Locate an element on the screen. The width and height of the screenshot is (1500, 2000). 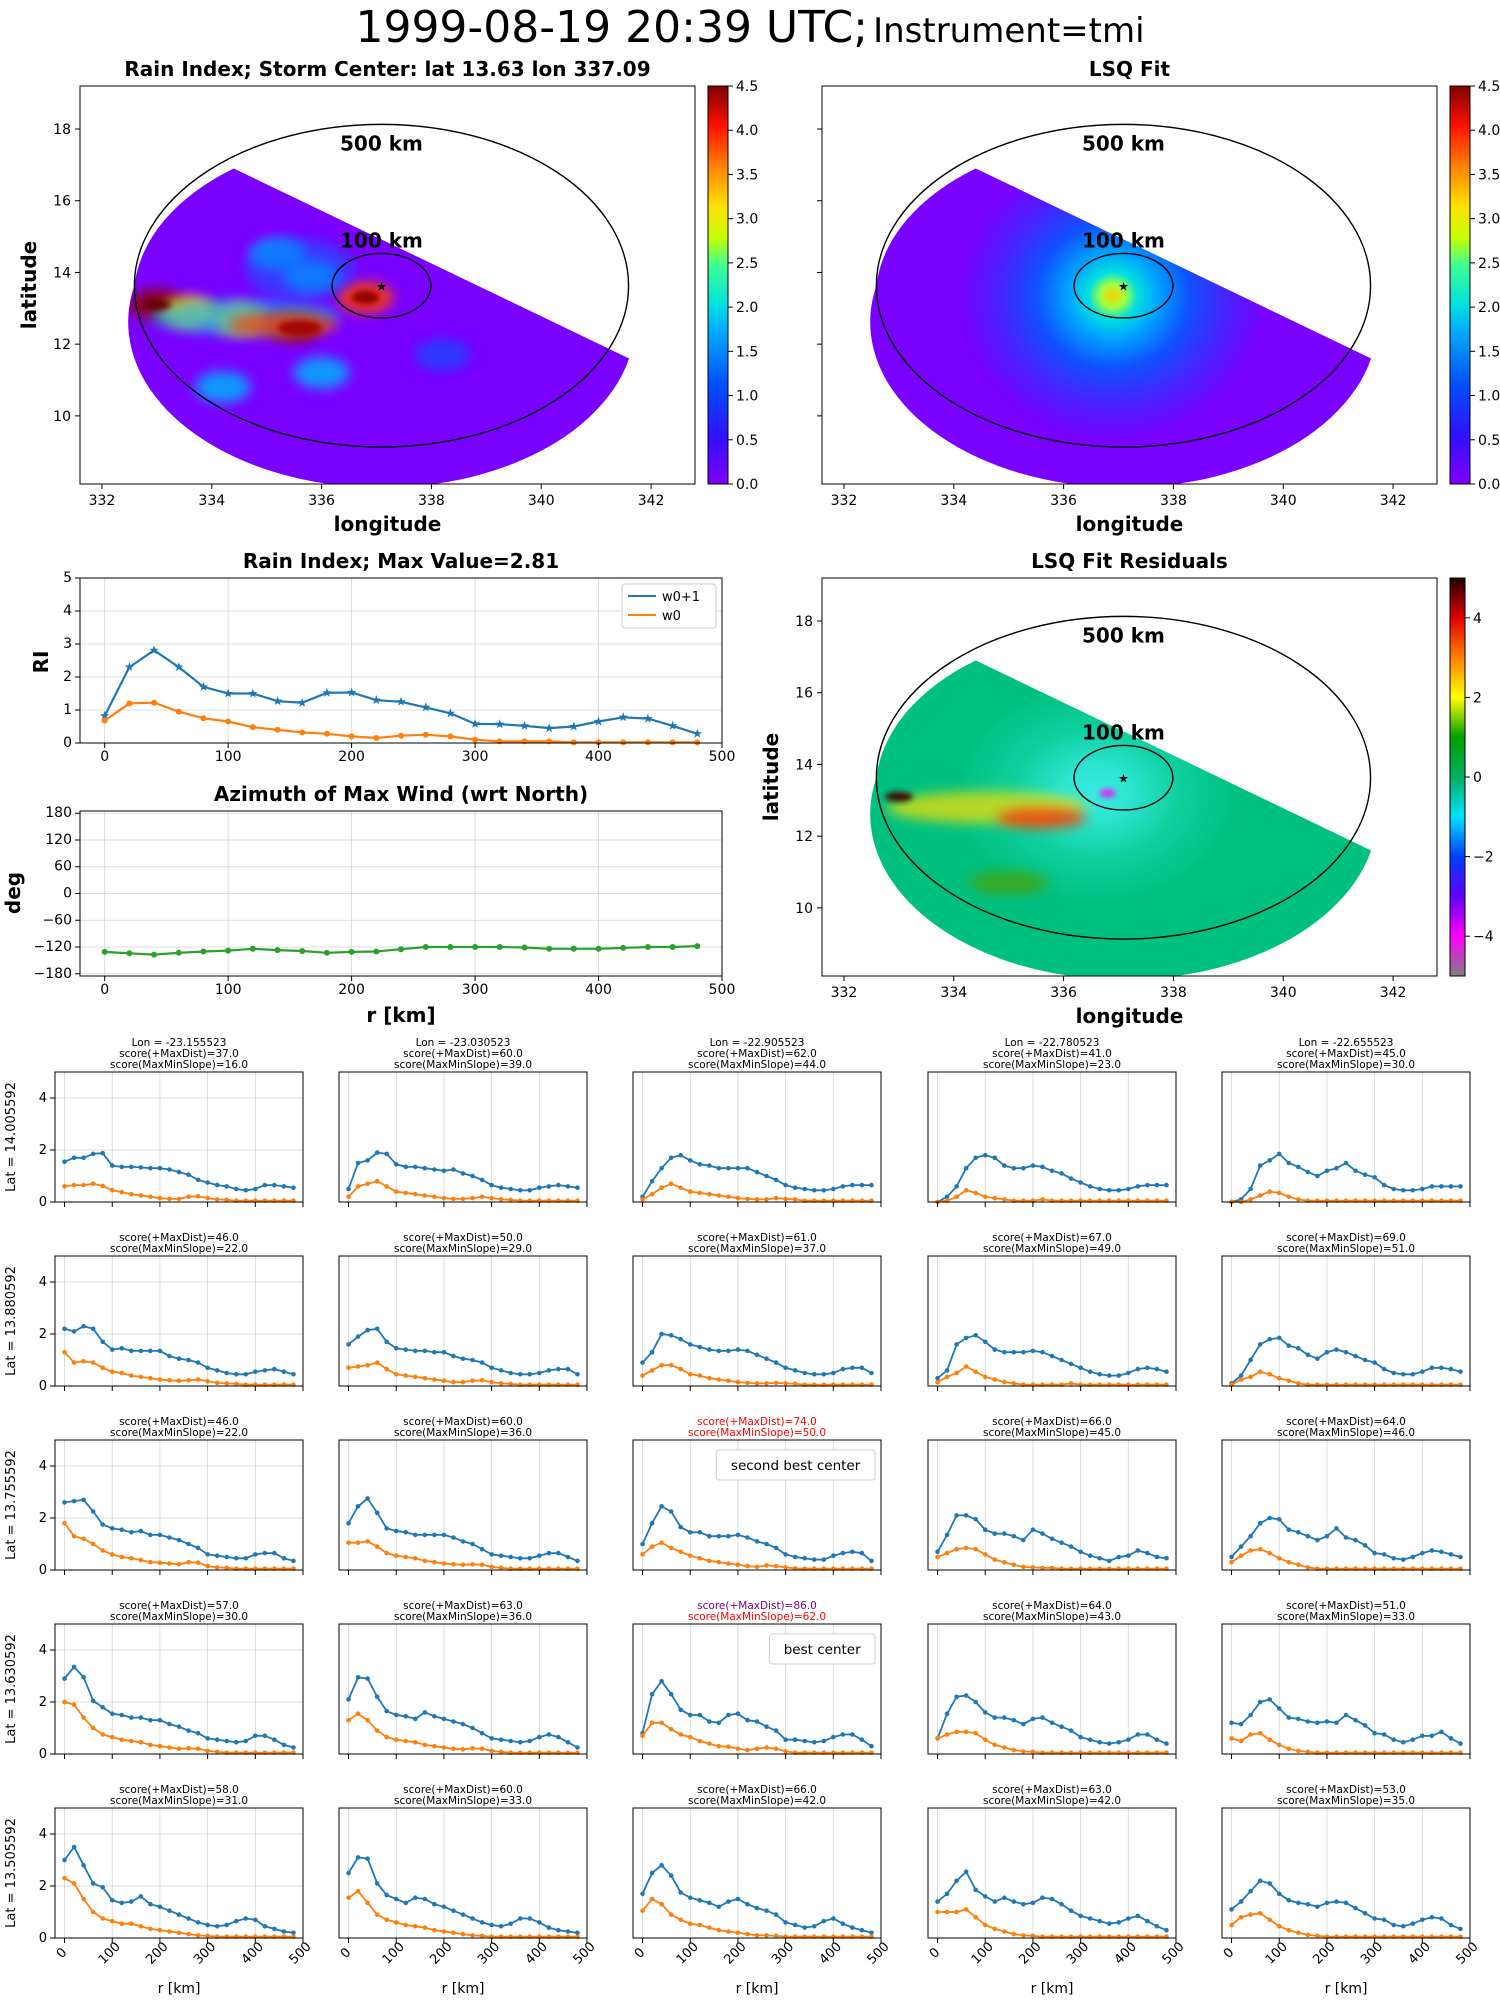
x-tick-label: 500 is located at coordinates (722, 757).